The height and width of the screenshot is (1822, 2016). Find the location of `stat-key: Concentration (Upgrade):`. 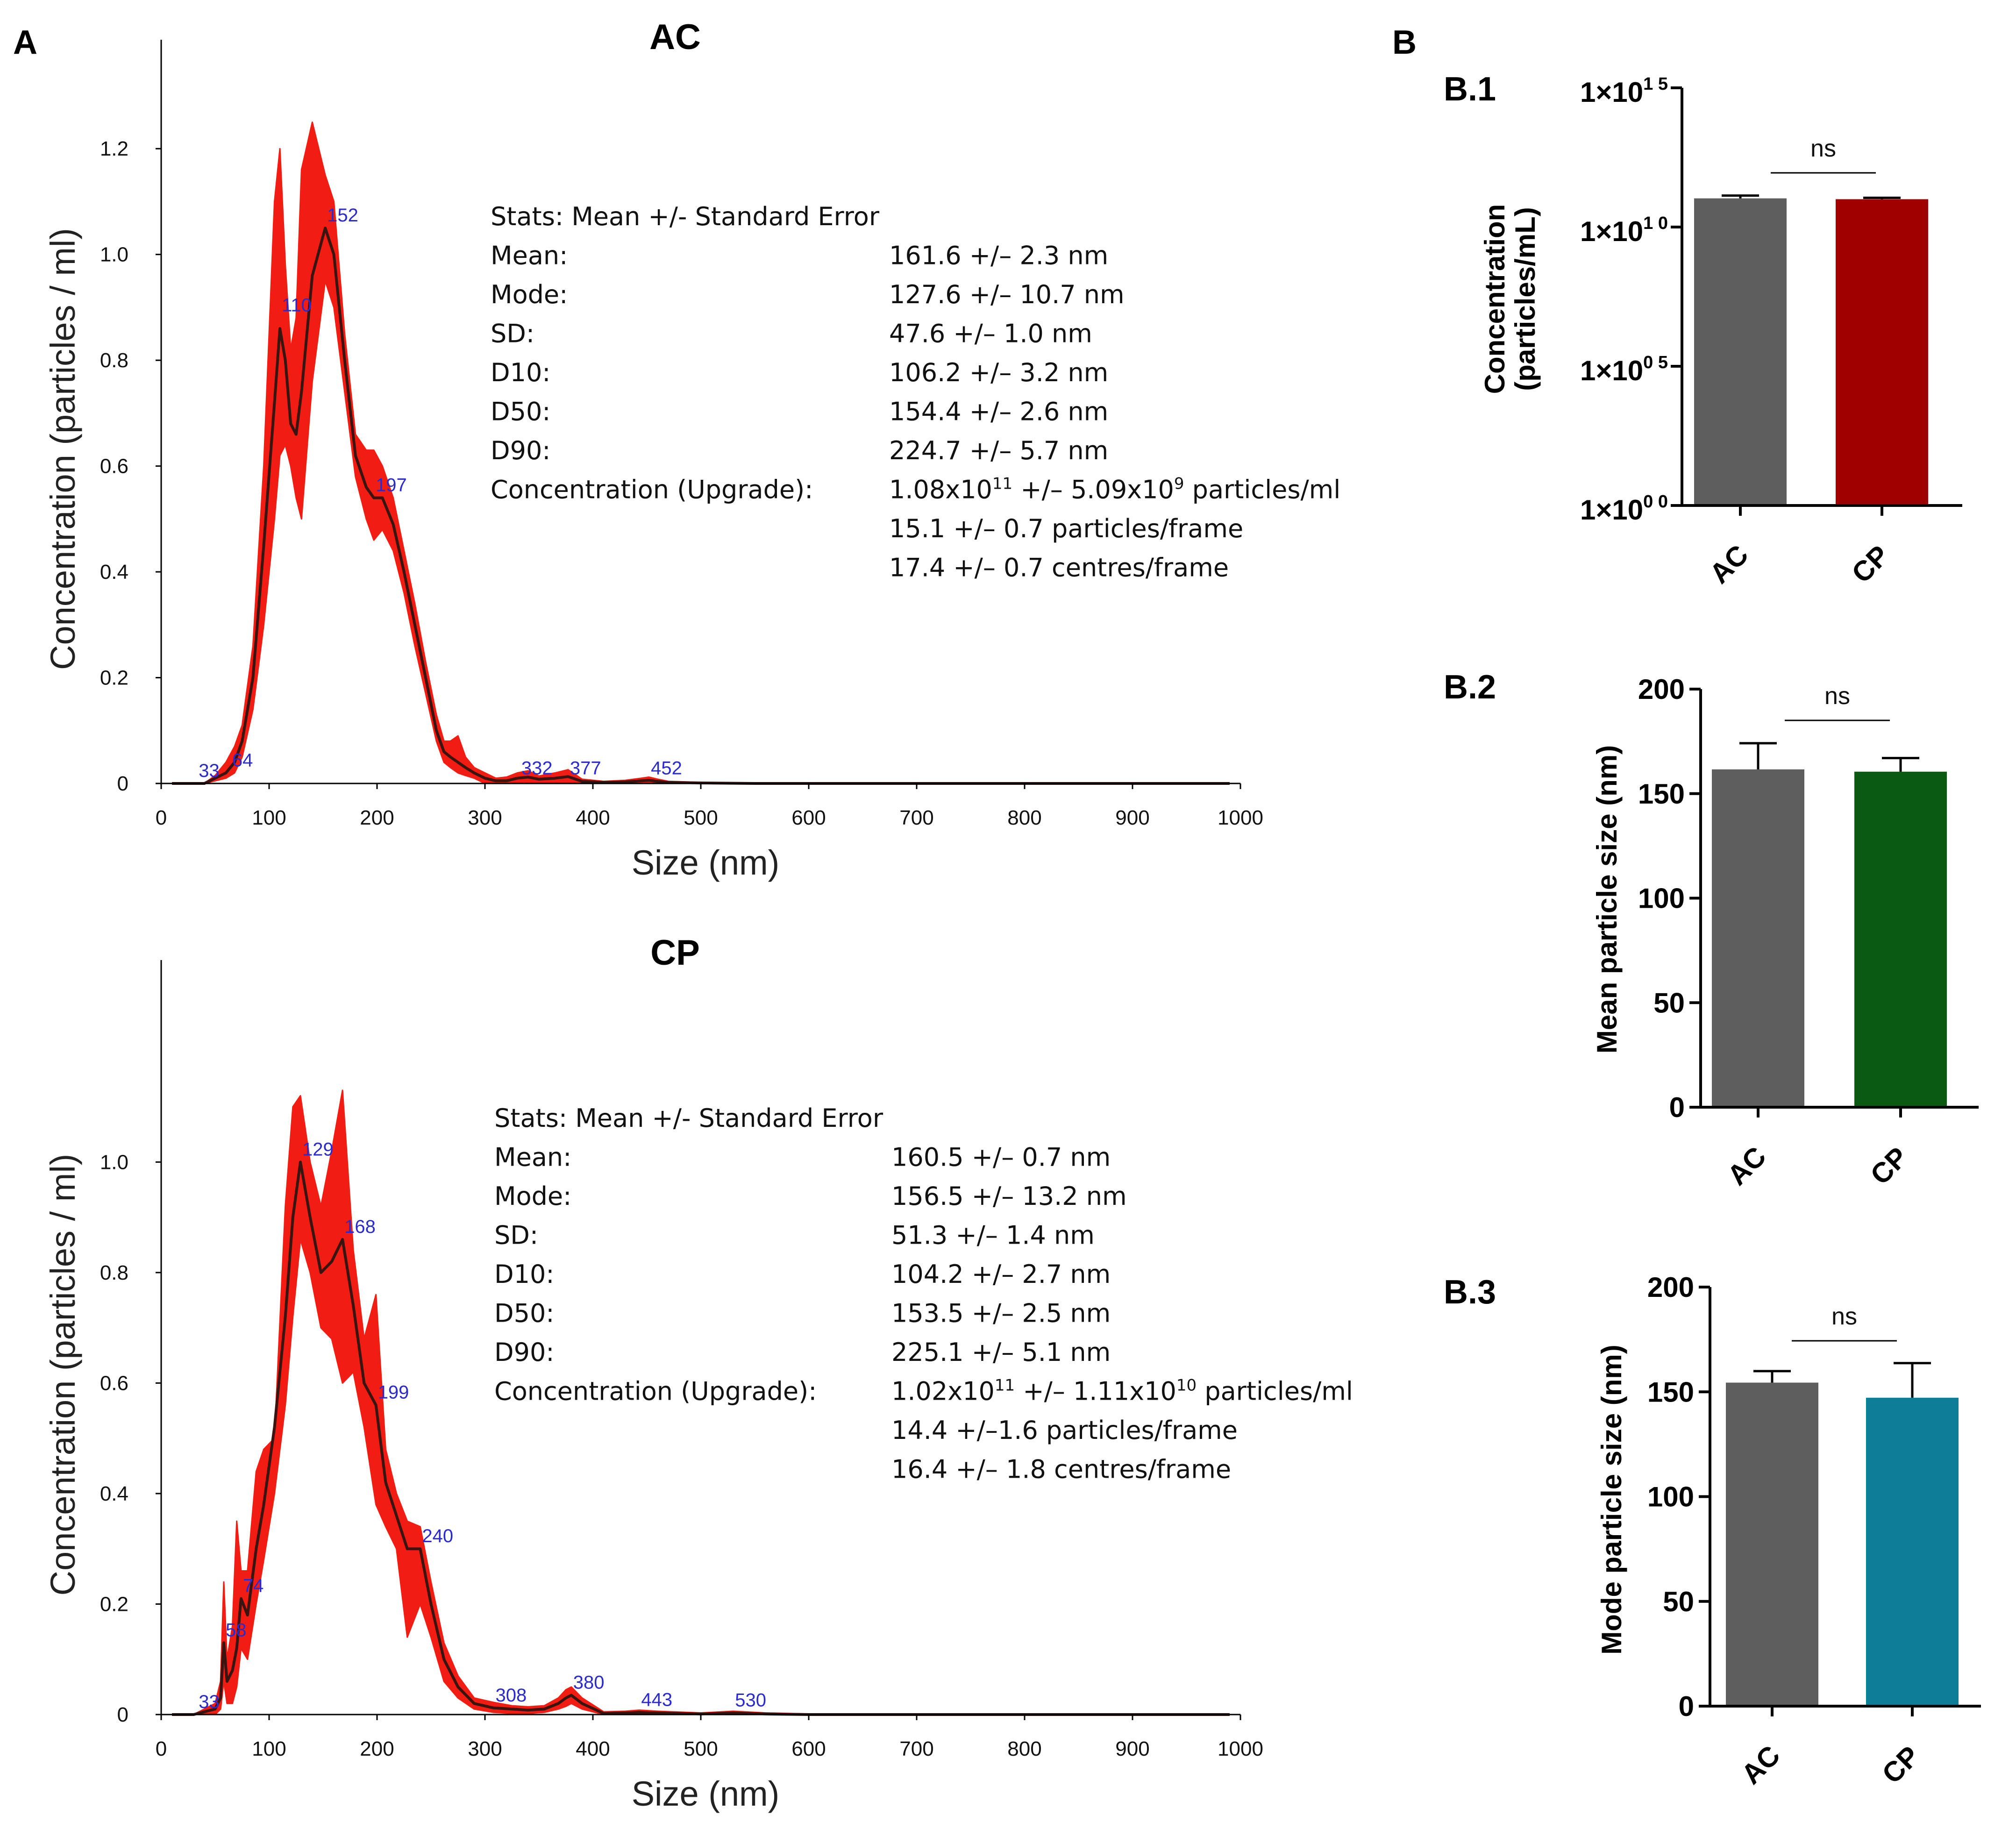

stat-key: Concentration (Upgrade): is located at coordinates (652, 490).